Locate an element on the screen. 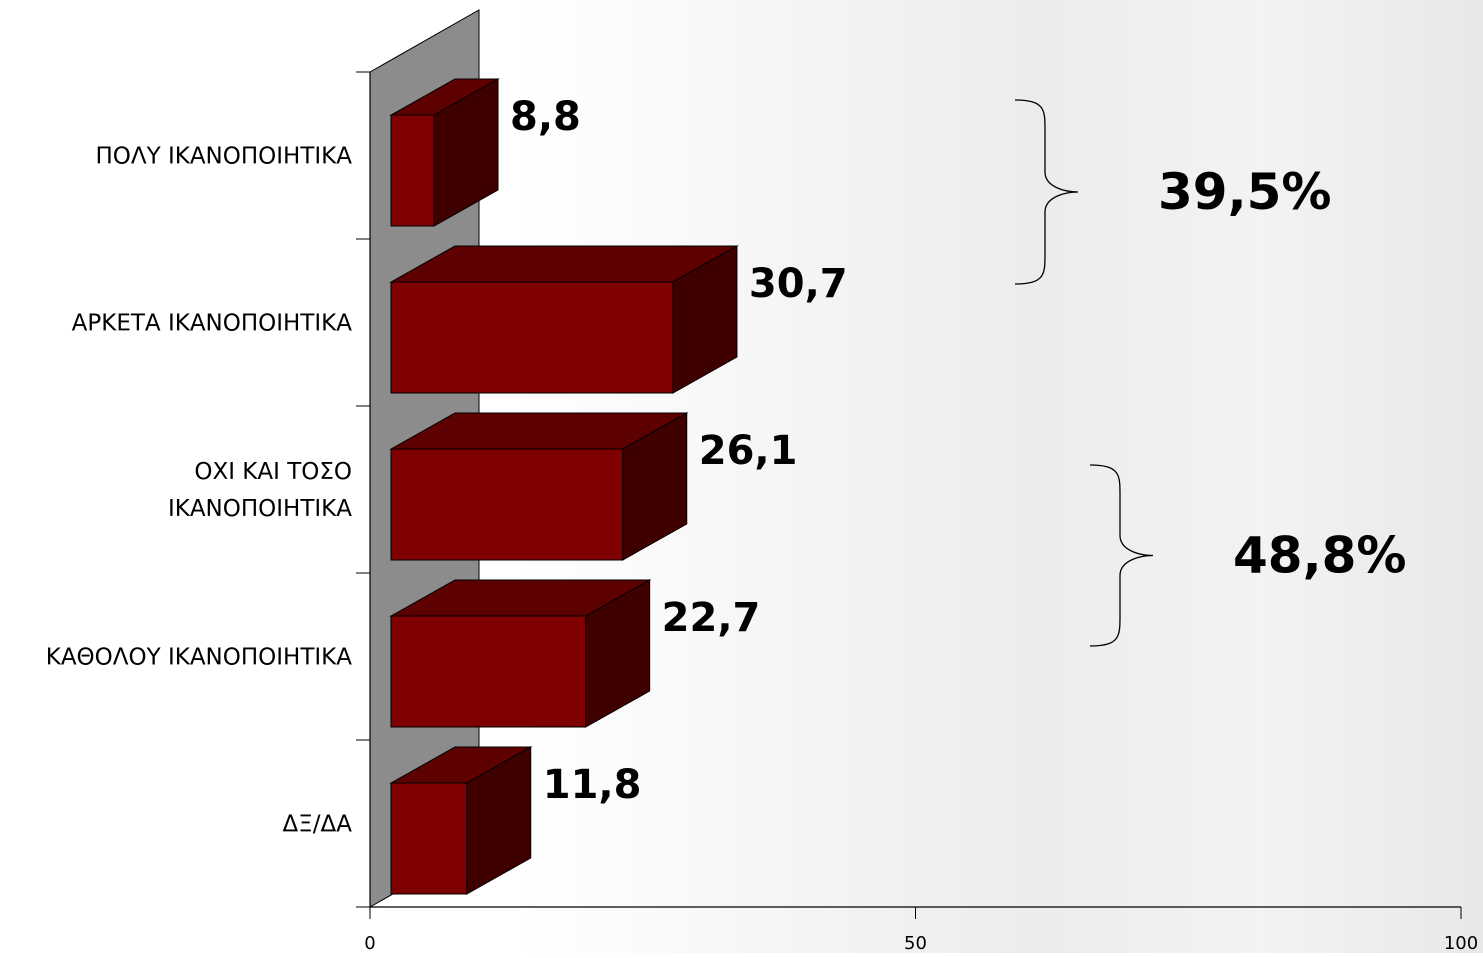 This screenshot has height=958, width=1483. bar-value-label: 11,8 is located at coordinates (592, 785).